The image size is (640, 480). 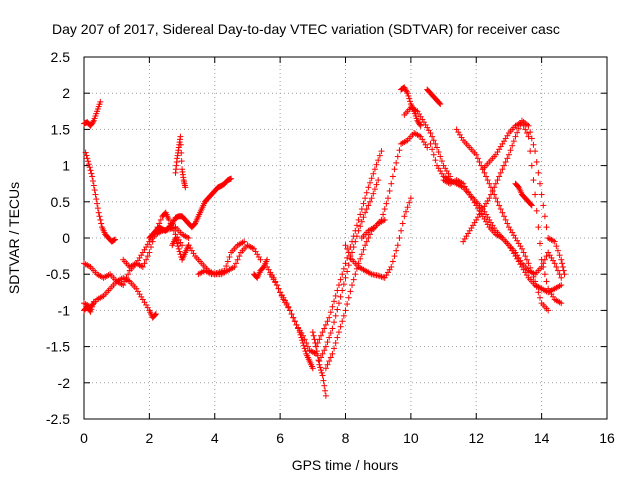 What do you see at coordinates (14, 238) in the screenshot?
I see `y-axis-title: SDTVAR / TECUs` at bounding box center [14, 238].